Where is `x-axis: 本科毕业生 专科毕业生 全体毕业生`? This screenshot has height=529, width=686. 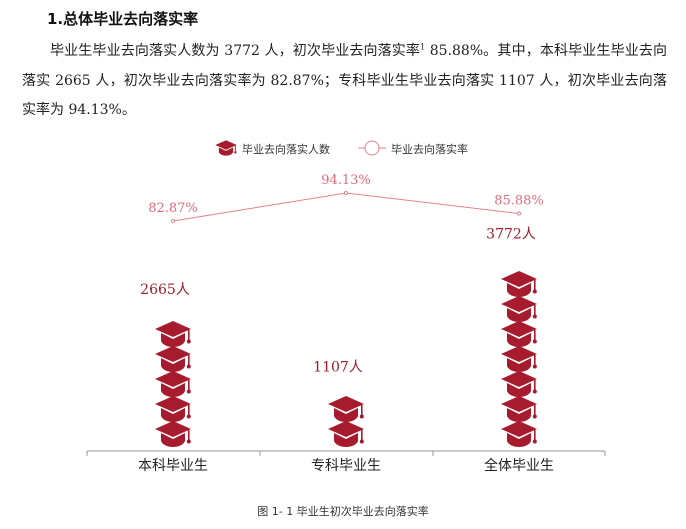
x-axis: 本科毕业生 专科毕业生 全体毕业生 is located at coordinates (346, 462).